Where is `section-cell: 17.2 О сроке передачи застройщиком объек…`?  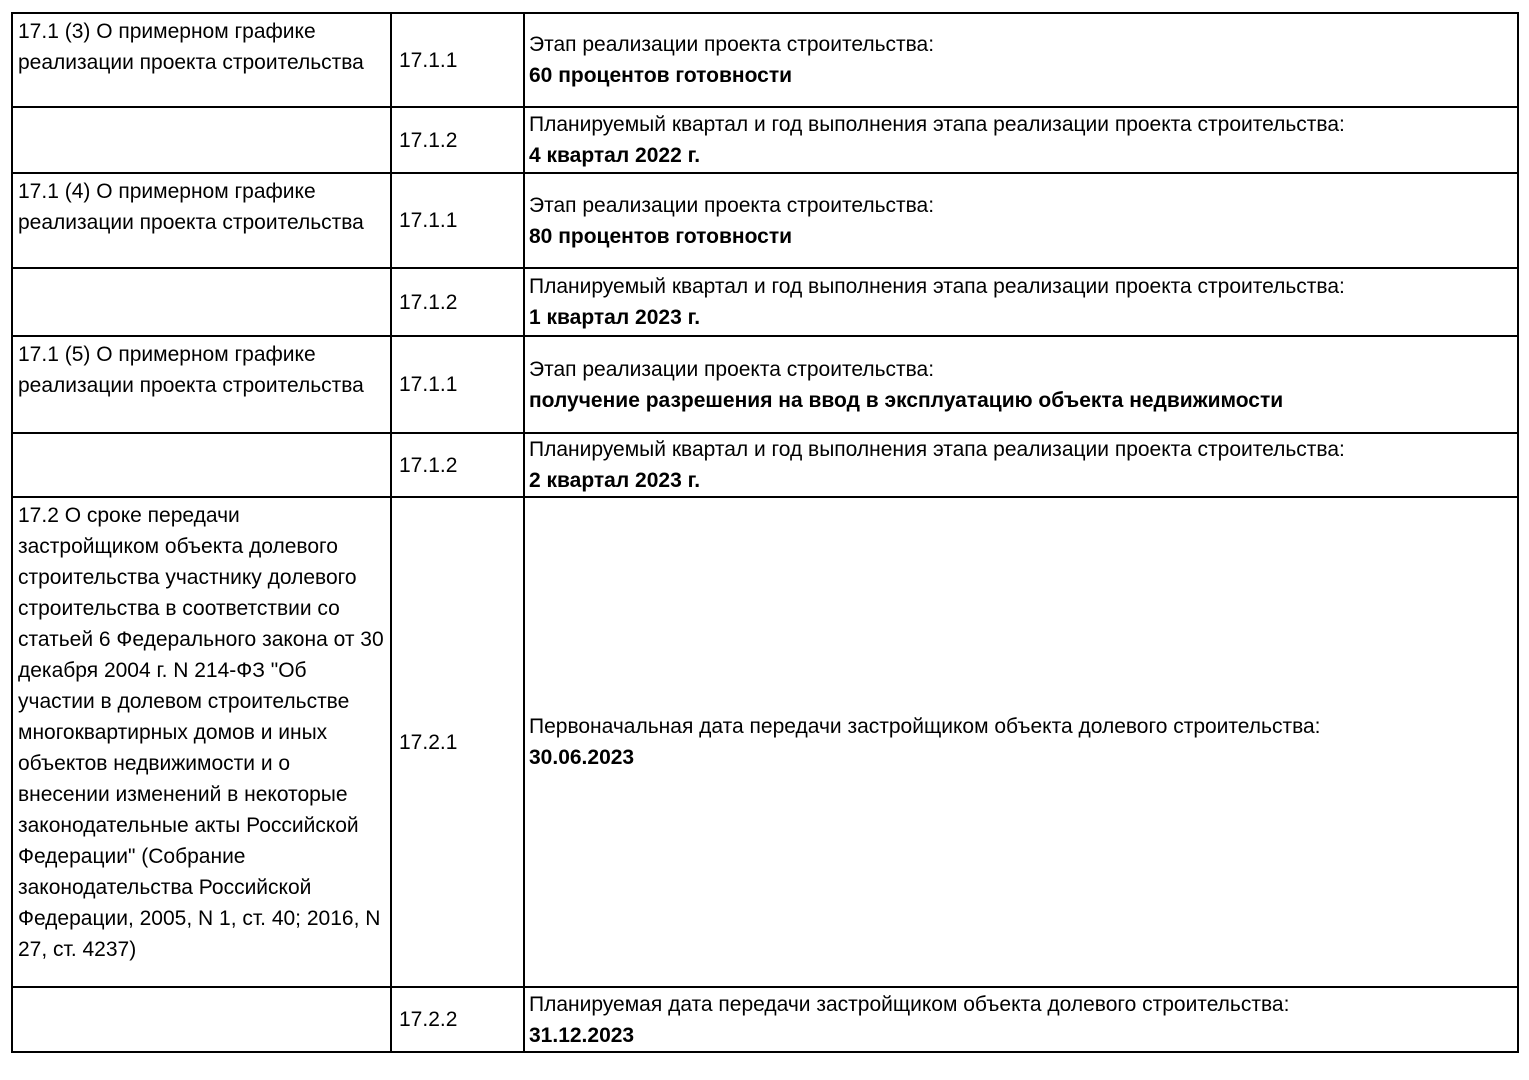
section-cell: 17.2 О сроке передачи застройщиком объек… is located at coordinates (201, 742).